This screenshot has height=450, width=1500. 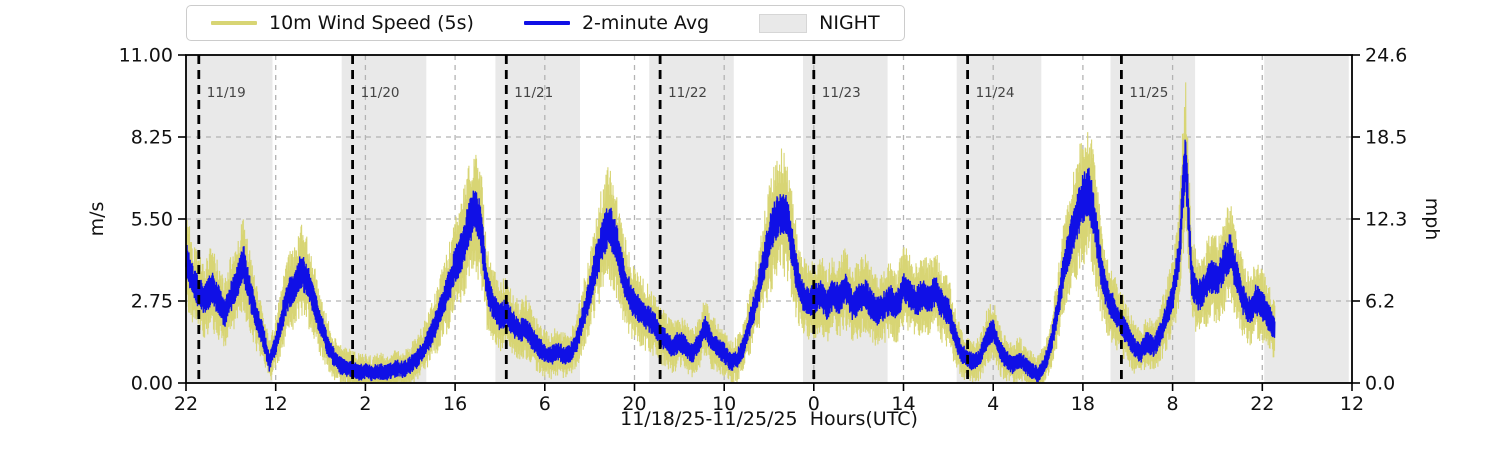 I want to click on y-tick-label-left: 0.00, so click(x=152, y=384).